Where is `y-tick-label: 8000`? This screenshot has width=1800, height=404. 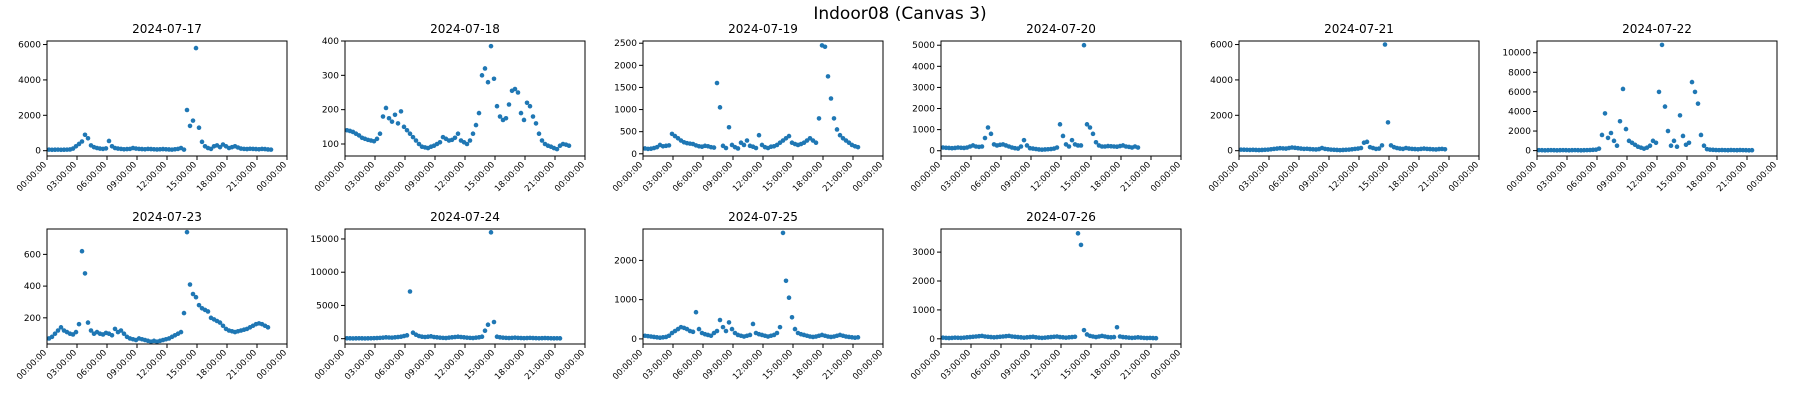
y-tick-label: 8000 is located at coordinates (1519, 73).